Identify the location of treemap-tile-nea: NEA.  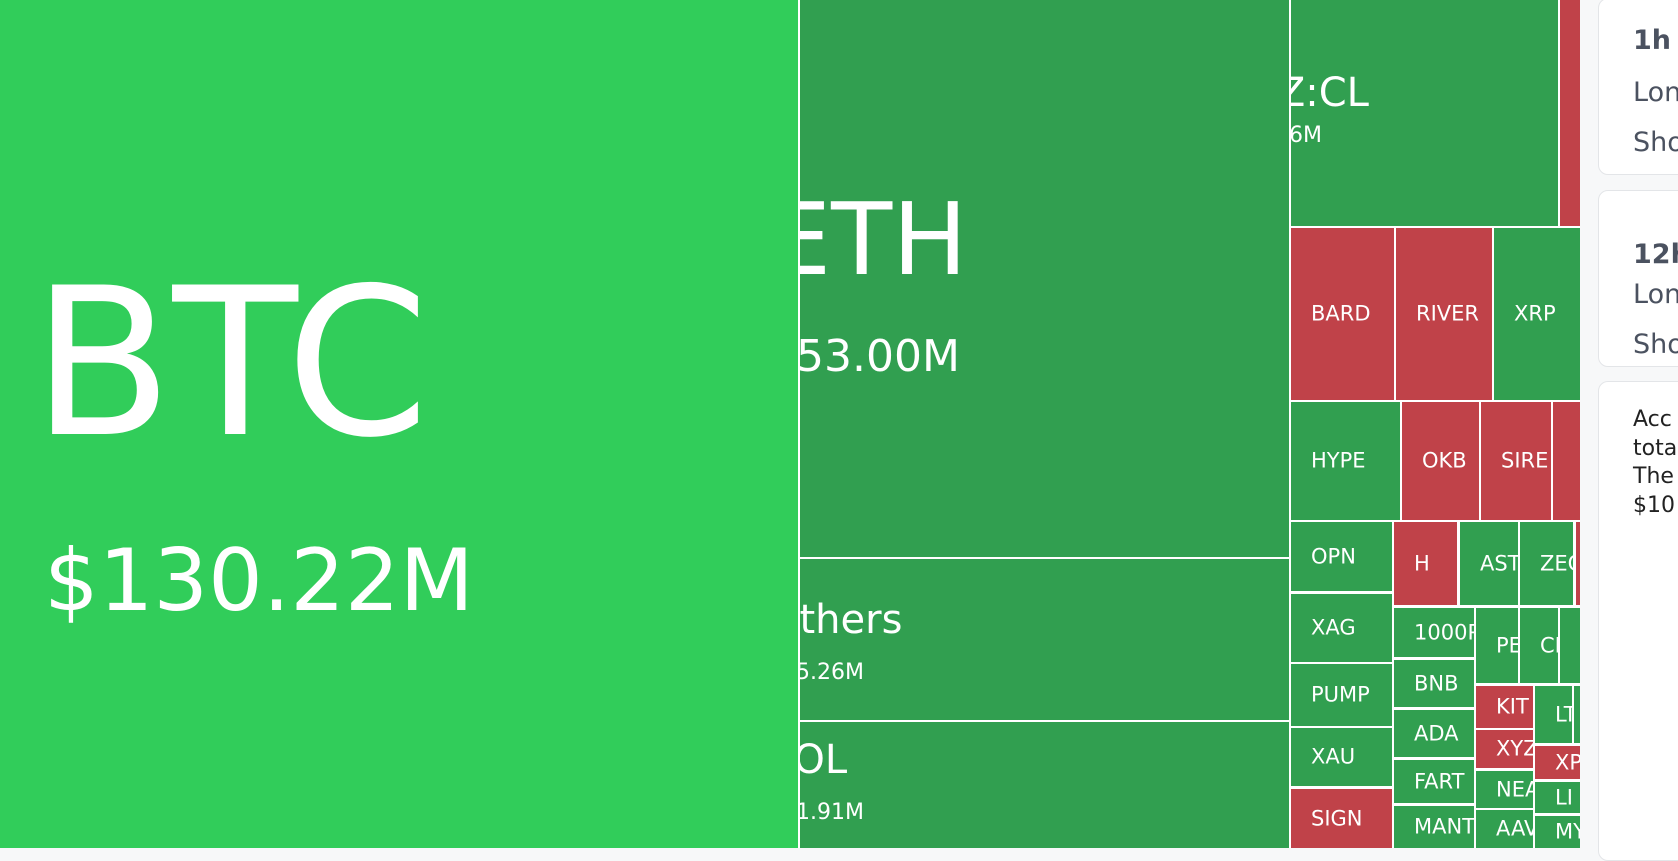
(1504, 789).